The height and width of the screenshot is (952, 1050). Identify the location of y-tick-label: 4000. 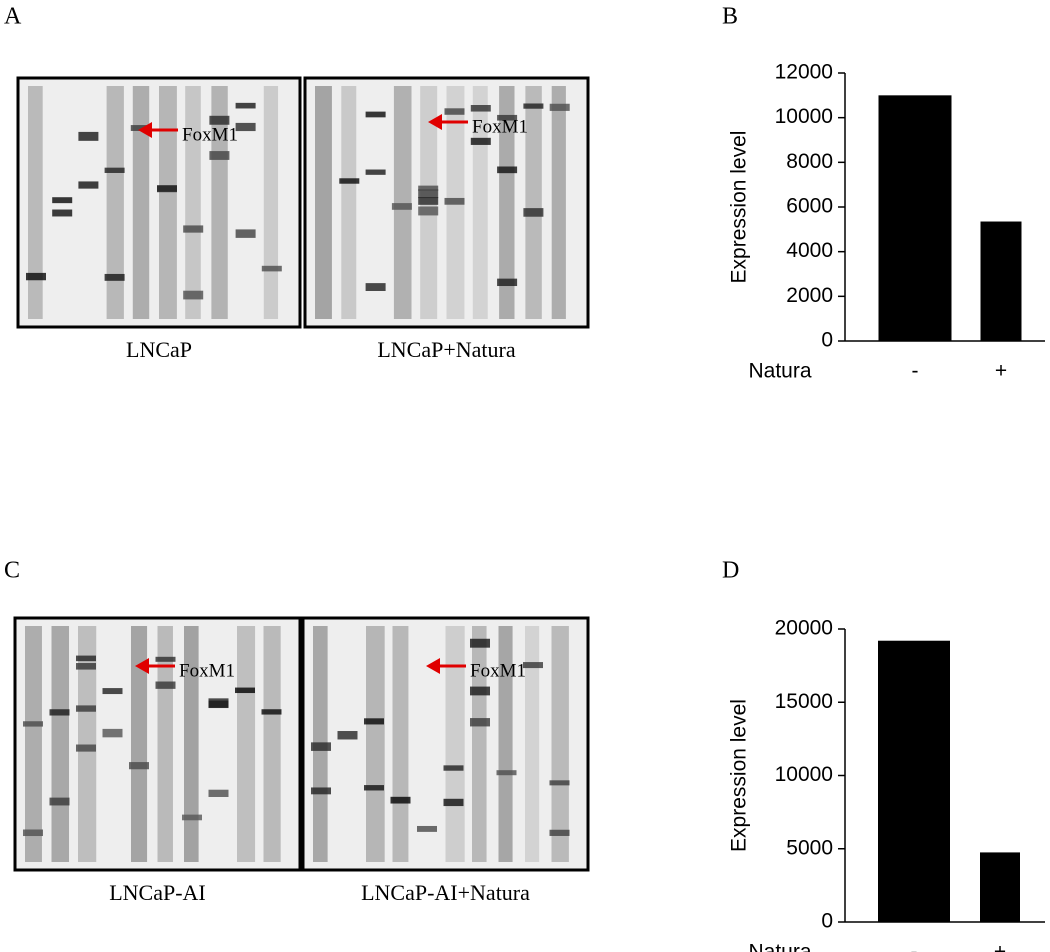
(809, 250).